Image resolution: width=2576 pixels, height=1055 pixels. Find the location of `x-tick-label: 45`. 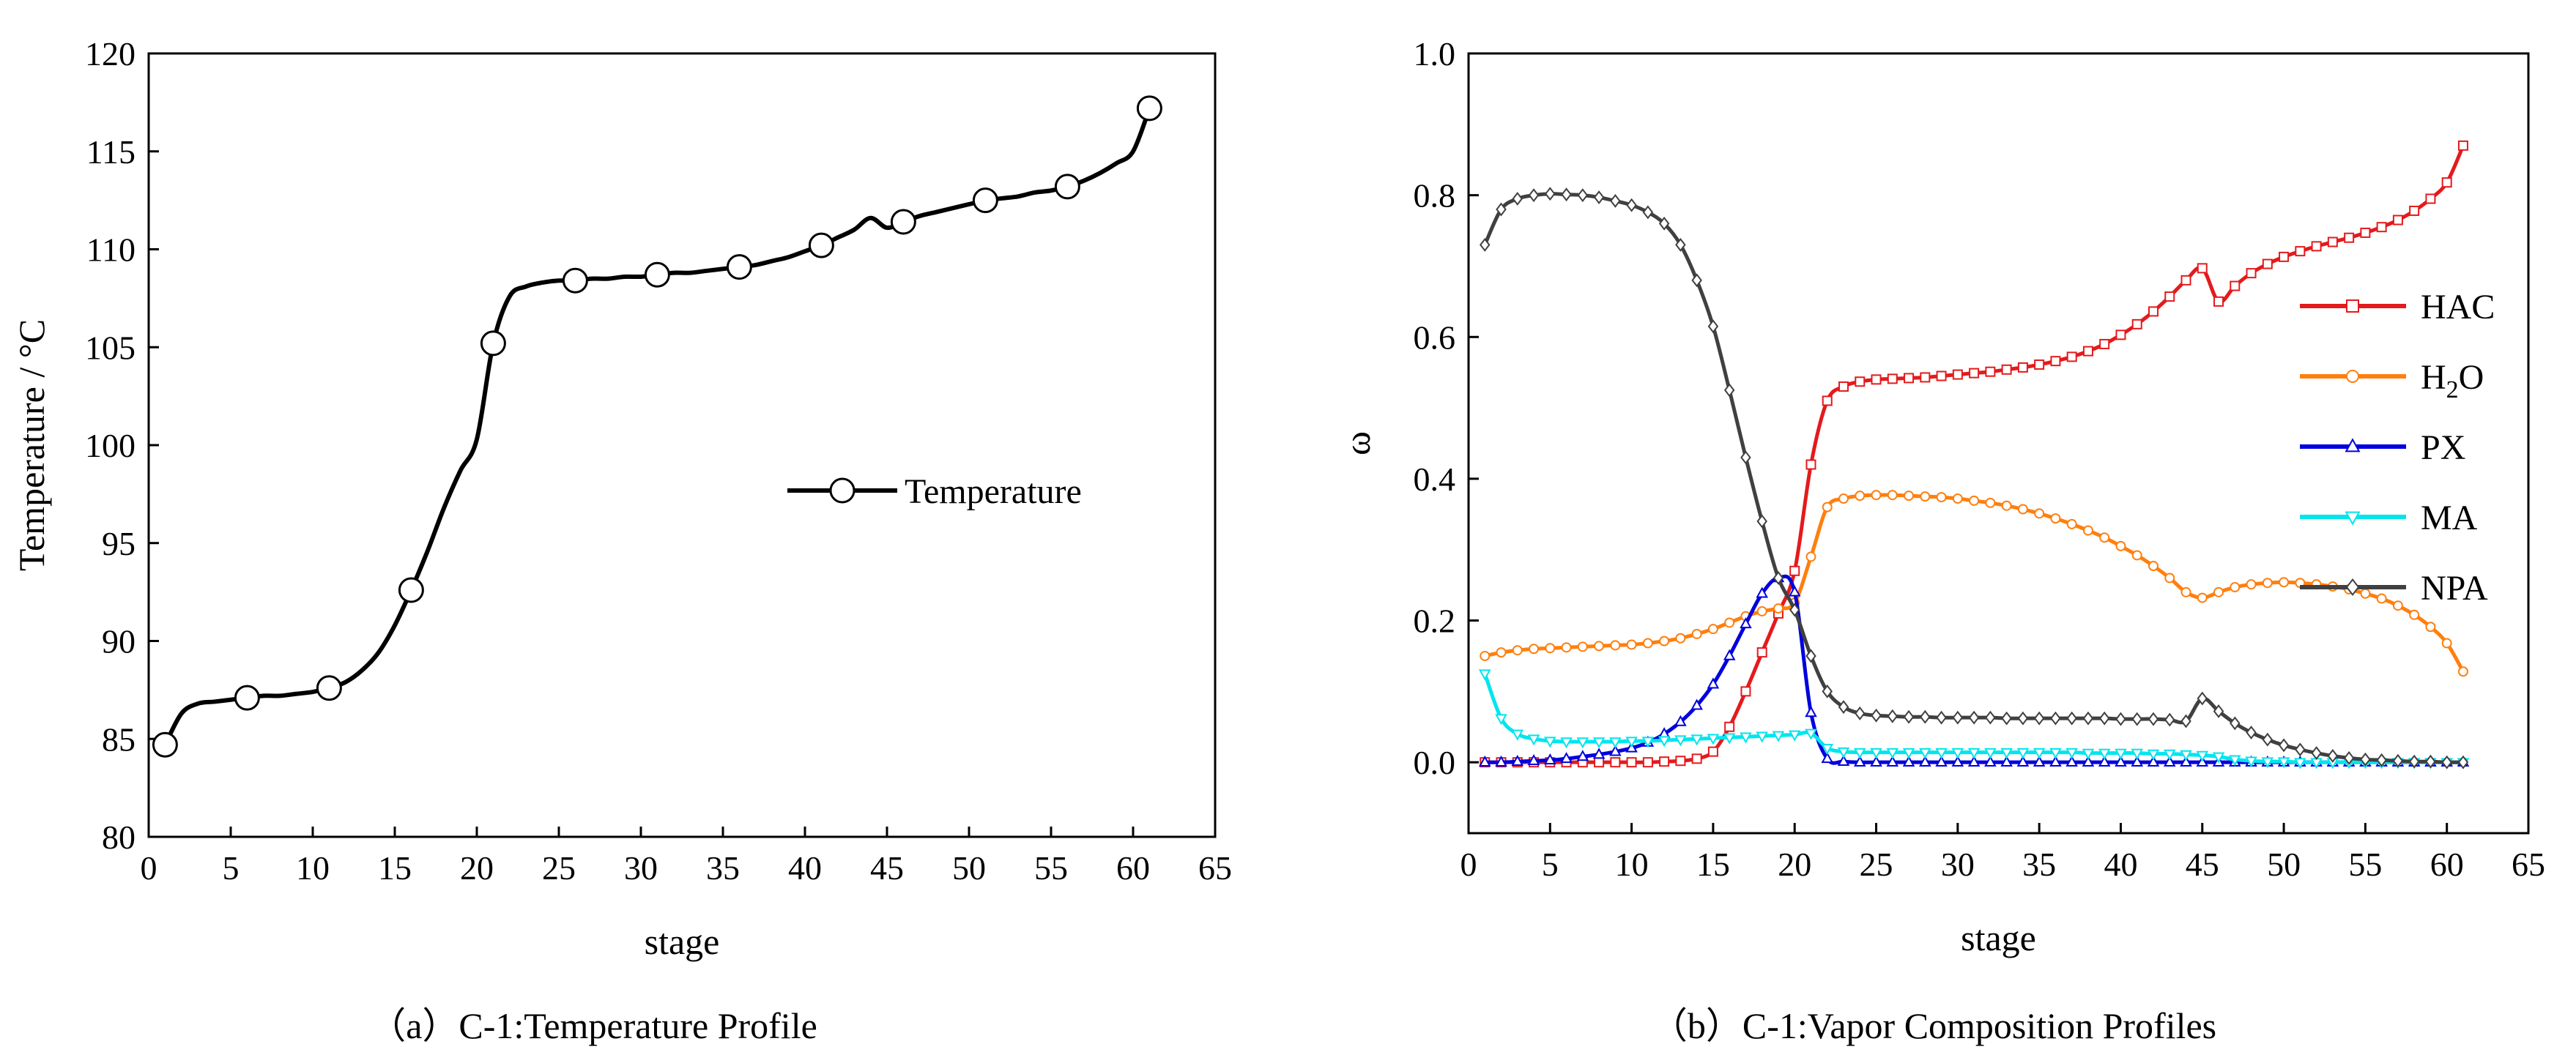

x-tick-label: 45 is located at coordinates (887, 868).